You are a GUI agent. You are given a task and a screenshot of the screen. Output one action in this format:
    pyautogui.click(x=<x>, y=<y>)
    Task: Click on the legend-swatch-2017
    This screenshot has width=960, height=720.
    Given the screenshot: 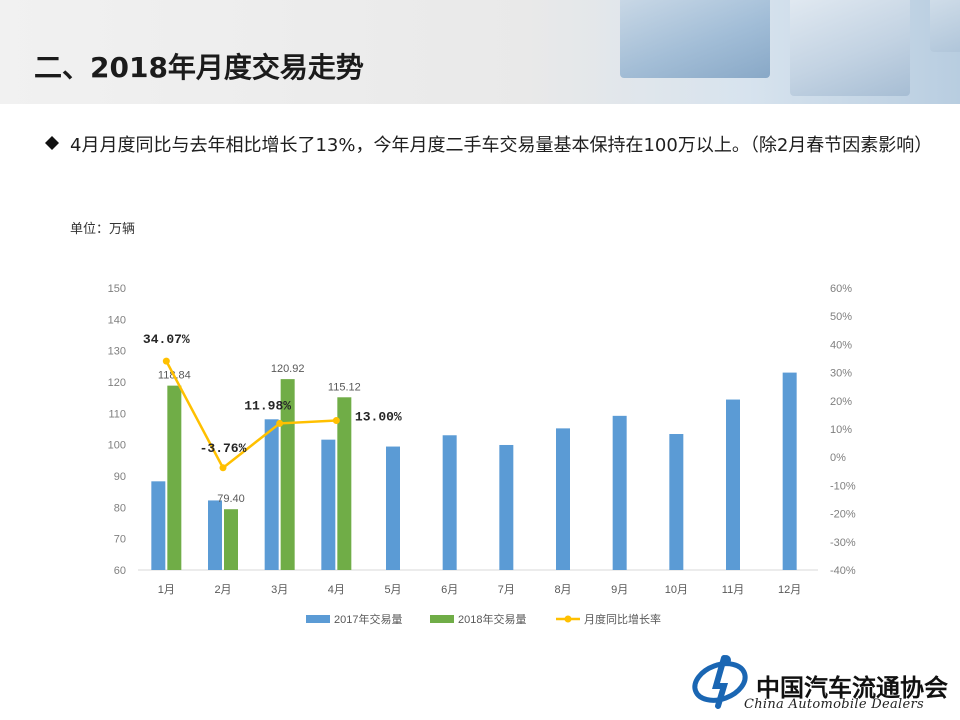 What is the action you would take?
    pyautogui.click(x=318, y=619)
    